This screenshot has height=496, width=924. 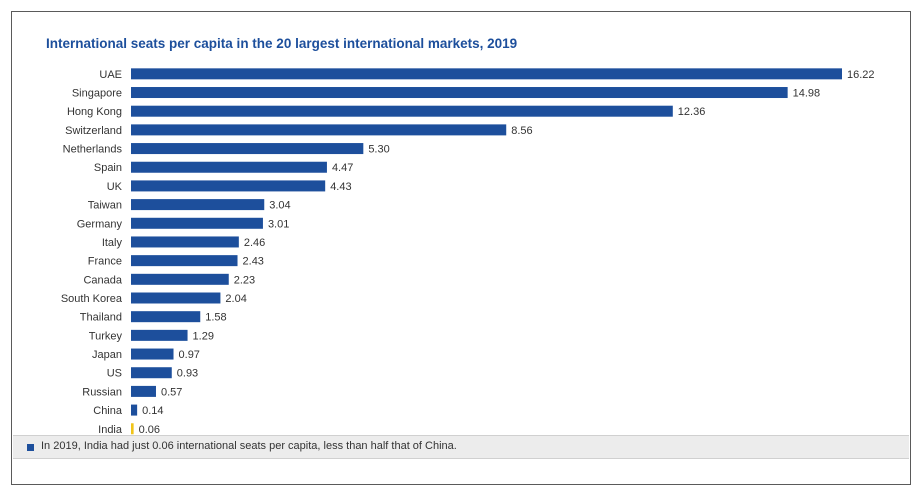 What do you see at coordinates (105, 206) in the screenshot?
I see `category-label: Taiwan` at bounding box center [105, 206].